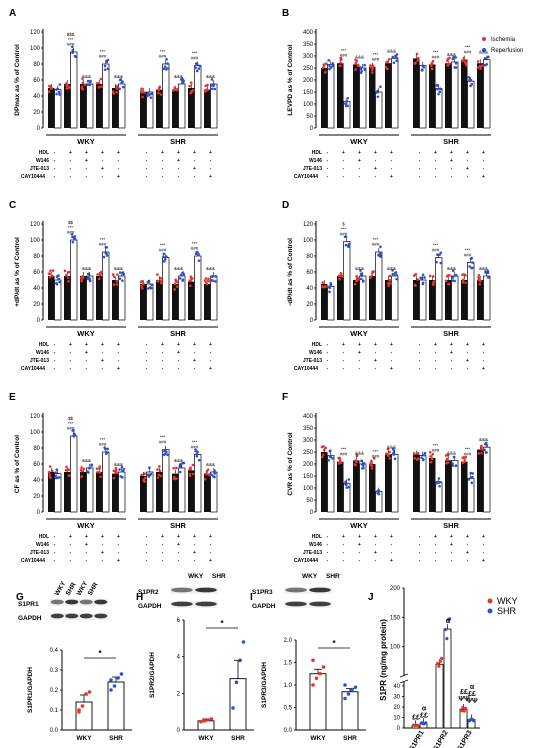 Image resolution: width=550 pixels, height=748 pixels. I want to click on legend-top: Ischemia Reperfusion, so click(502, 45).